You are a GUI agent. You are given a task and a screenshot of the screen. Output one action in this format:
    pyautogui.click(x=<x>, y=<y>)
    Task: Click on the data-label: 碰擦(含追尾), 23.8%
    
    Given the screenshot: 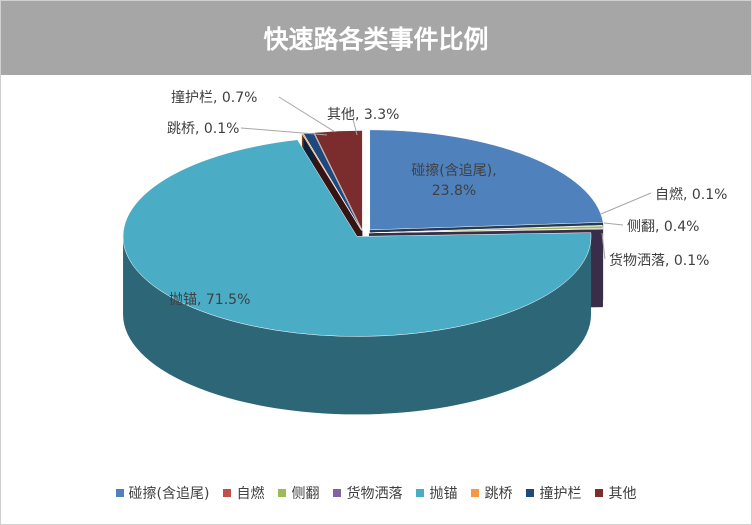 What is the action you would take?
    pyautogui.click(x=454, y=181)
    